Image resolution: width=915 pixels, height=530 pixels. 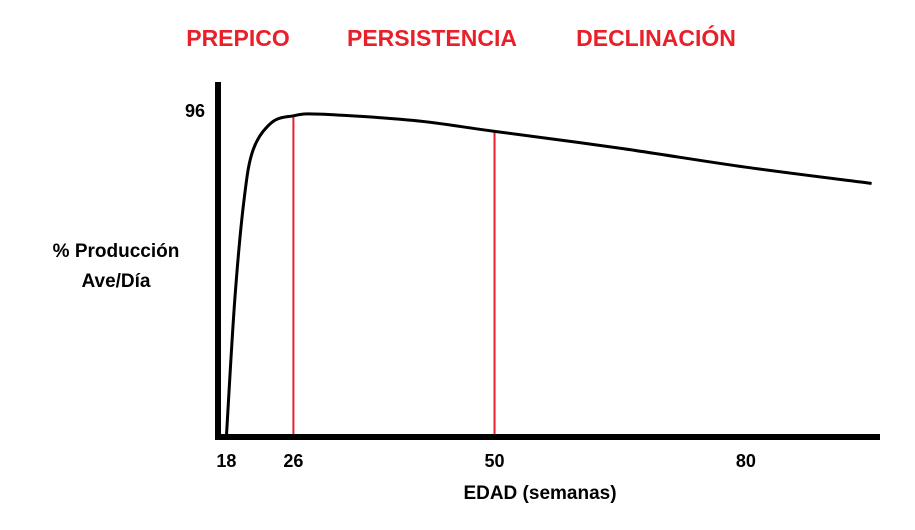 I want to click on phase-label: PREPICO, so click(x=238, y=38).